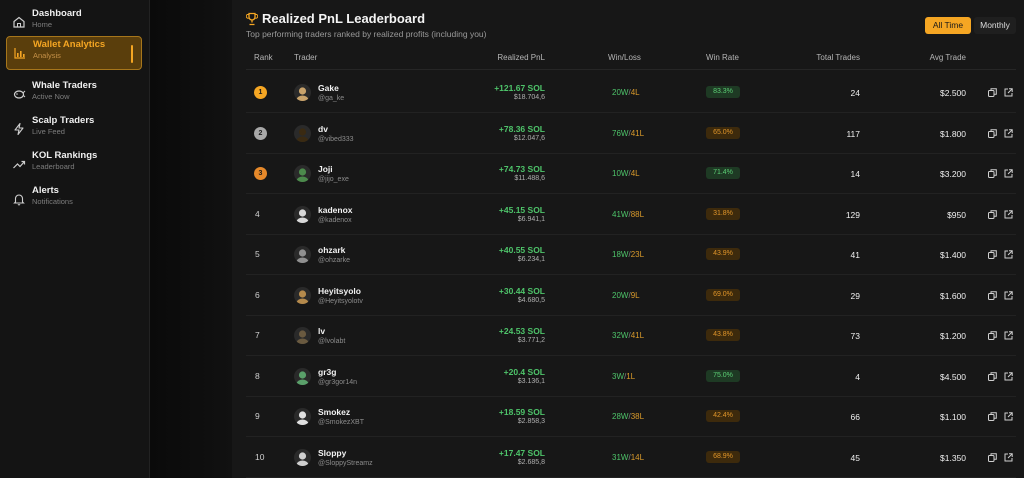 This screenshot has width=1024, height=478. I want to click on trader-name: Gake, so click(328, 88).